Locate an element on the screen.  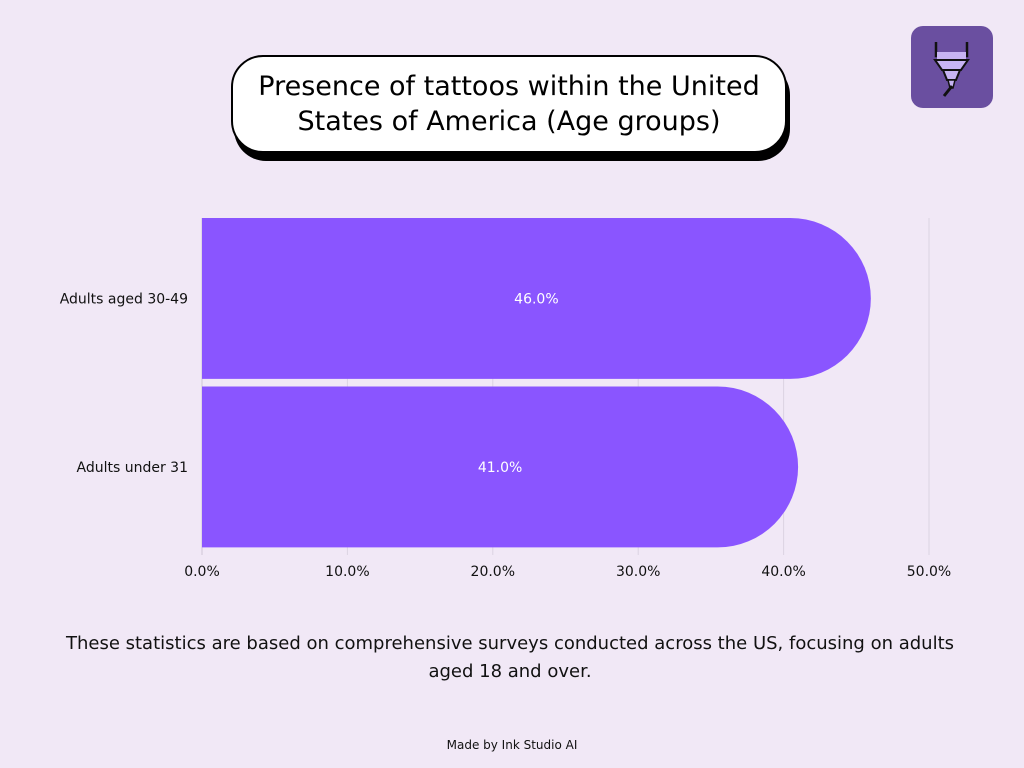
ink-studio-logo is located at coordinates (952, 67).